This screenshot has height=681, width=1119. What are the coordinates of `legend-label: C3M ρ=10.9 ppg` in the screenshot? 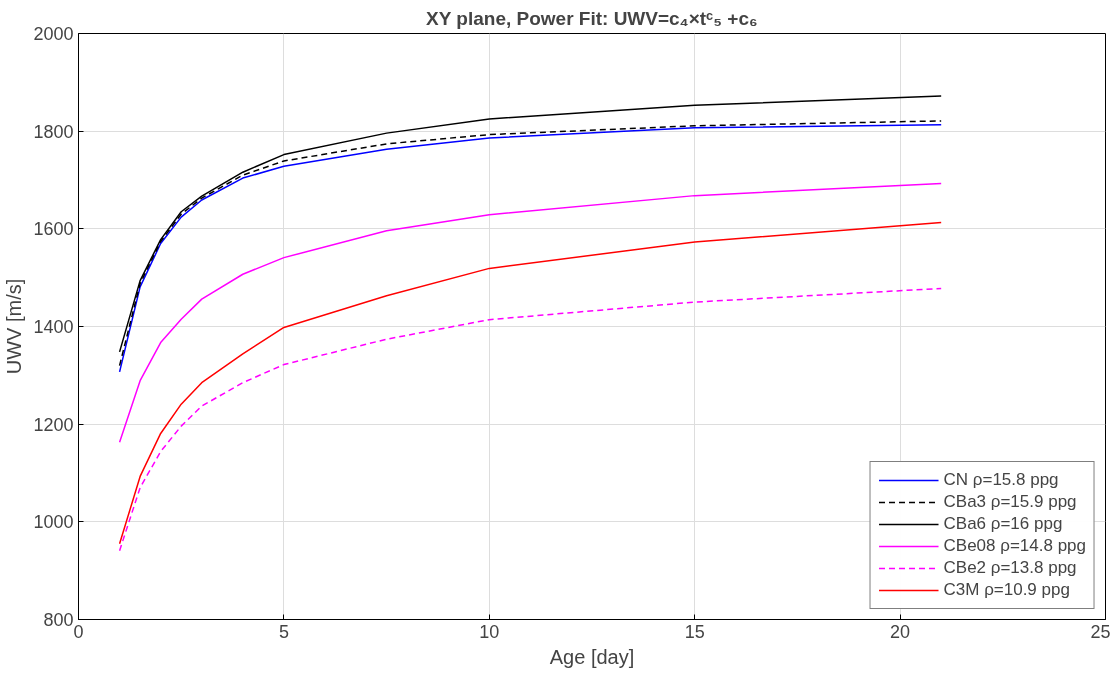 It's located at (1006, 590).